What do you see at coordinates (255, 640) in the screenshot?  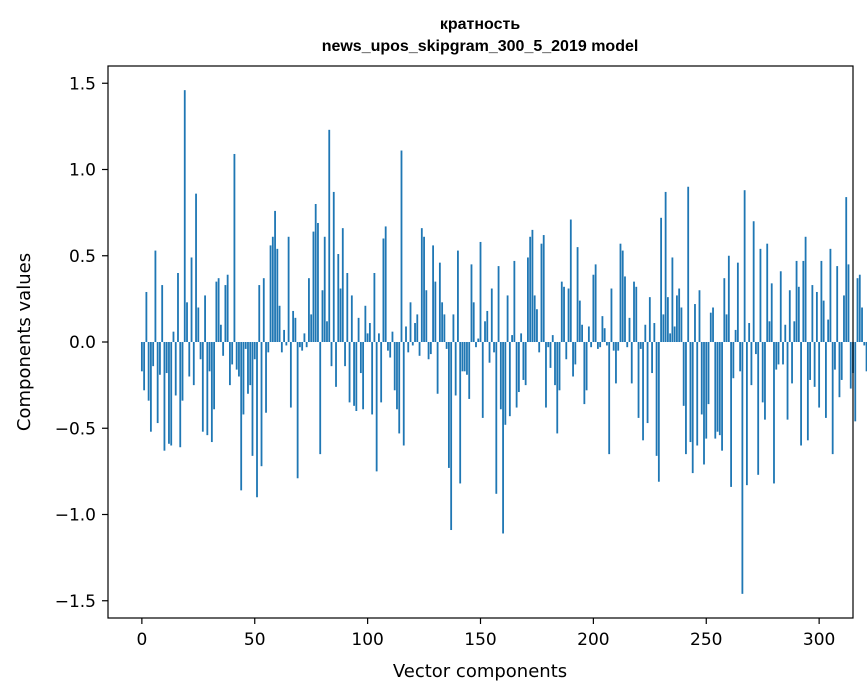 I see `x-tick-label: 50` at bounding box center [255, 640].